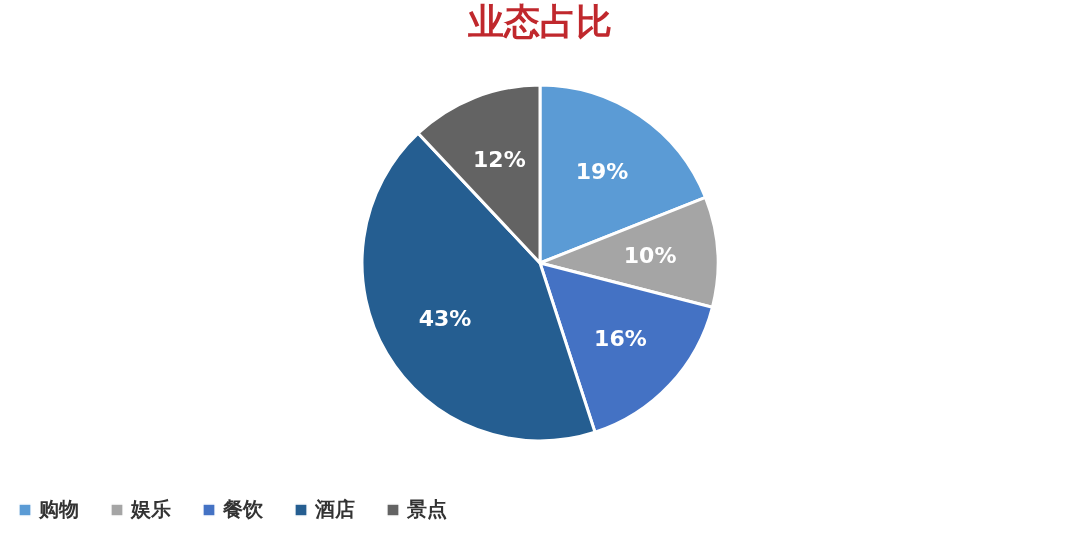  I want to click on legend-label: 购物, so click(58, 509).